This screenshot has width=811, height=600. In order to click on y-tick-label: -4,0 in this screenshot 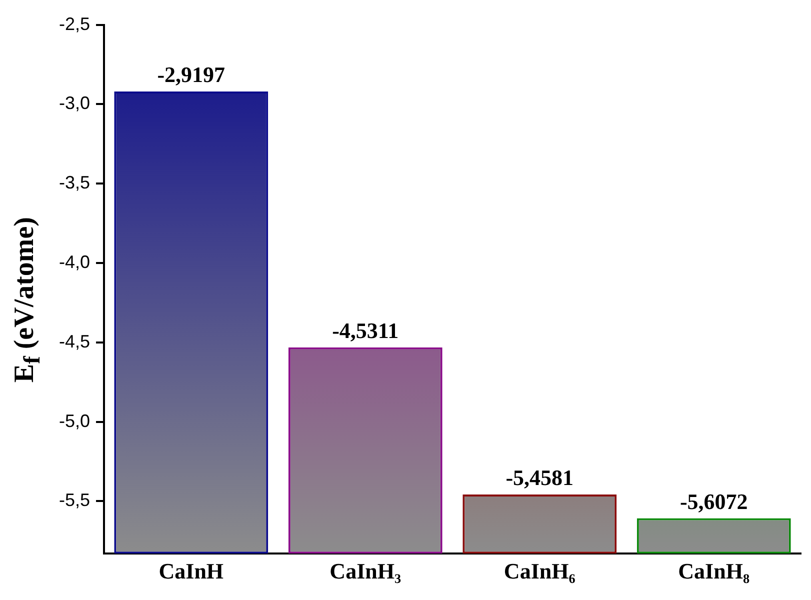, I will do `click(74, 262)`.